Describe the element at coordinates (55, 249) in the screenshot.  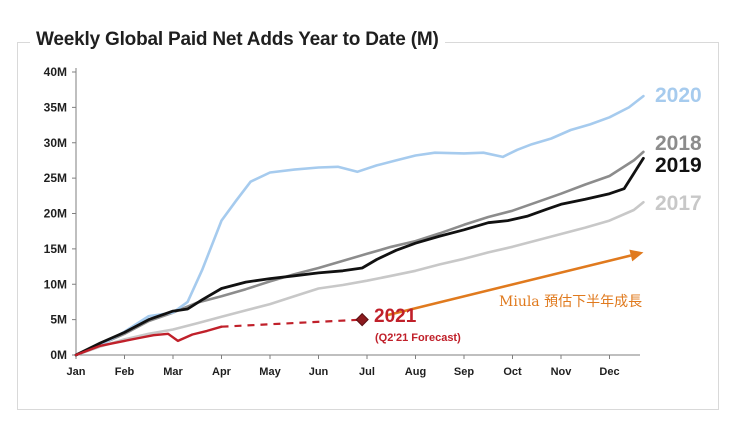
I see `y-tick-label: 15M` at that location.